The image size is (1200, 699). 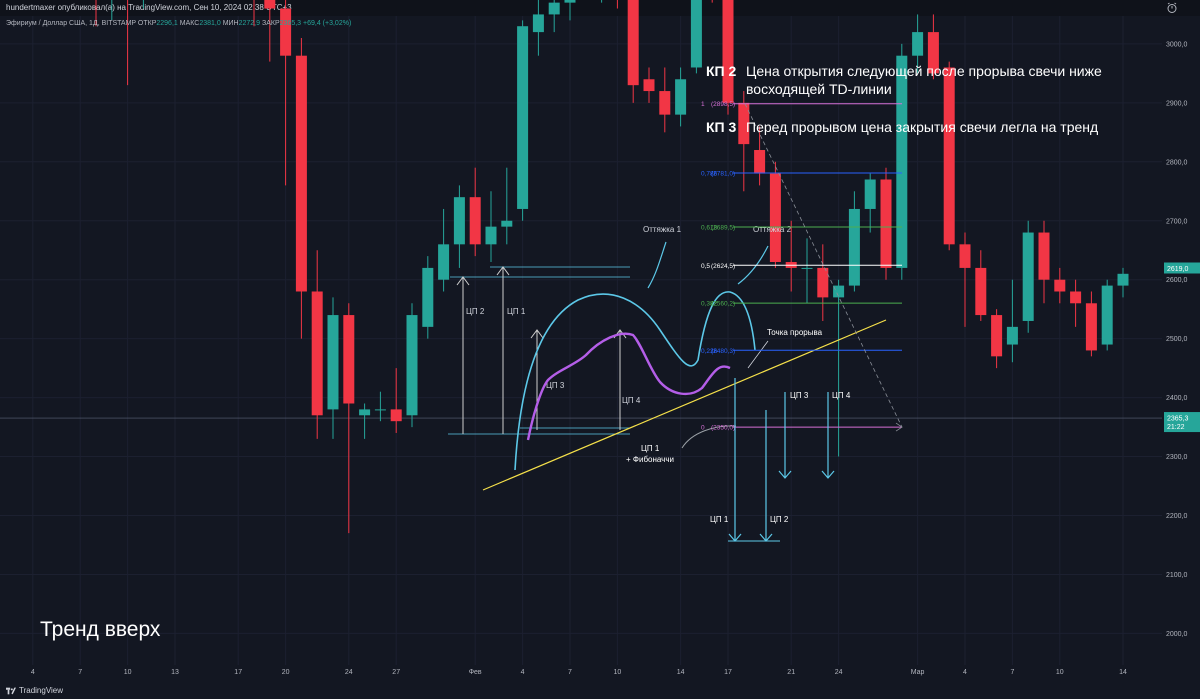 I want to click on price-tick-label: 2800,0, so click(x=1177, y=162).